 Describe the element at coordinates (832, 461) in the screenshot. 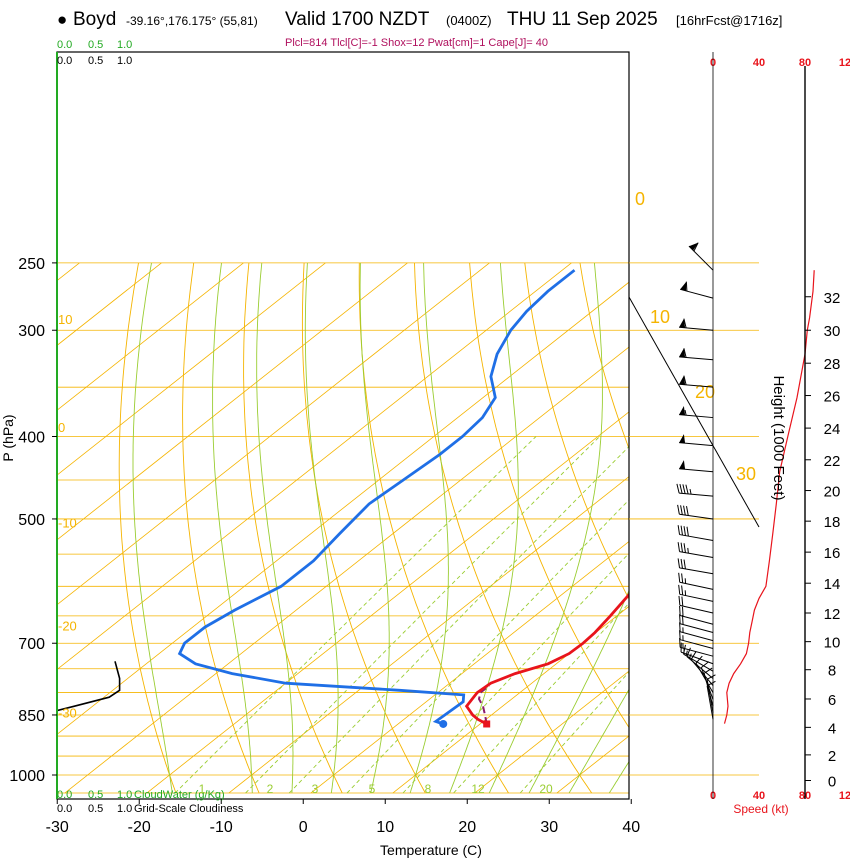

I see `height-label-22: 22` at that location.